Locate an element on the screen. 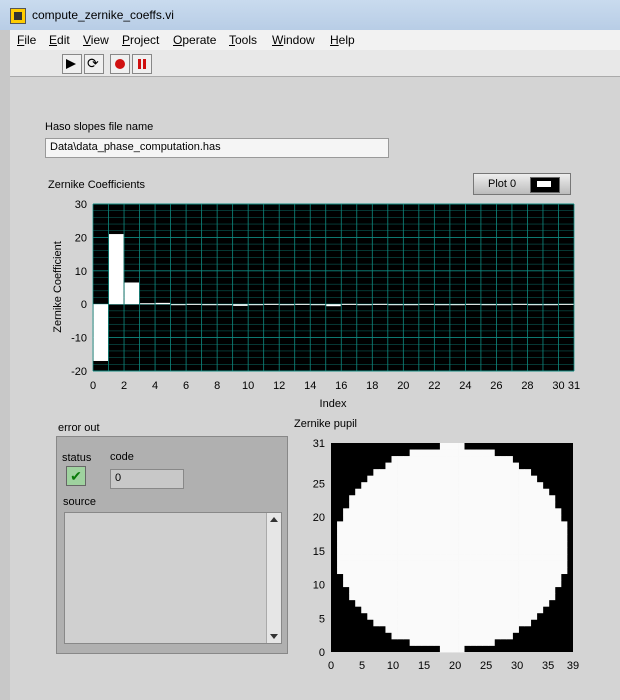 This screenshot has height=700, width=620. code-field: 0 is located at coordinates (147, 479).